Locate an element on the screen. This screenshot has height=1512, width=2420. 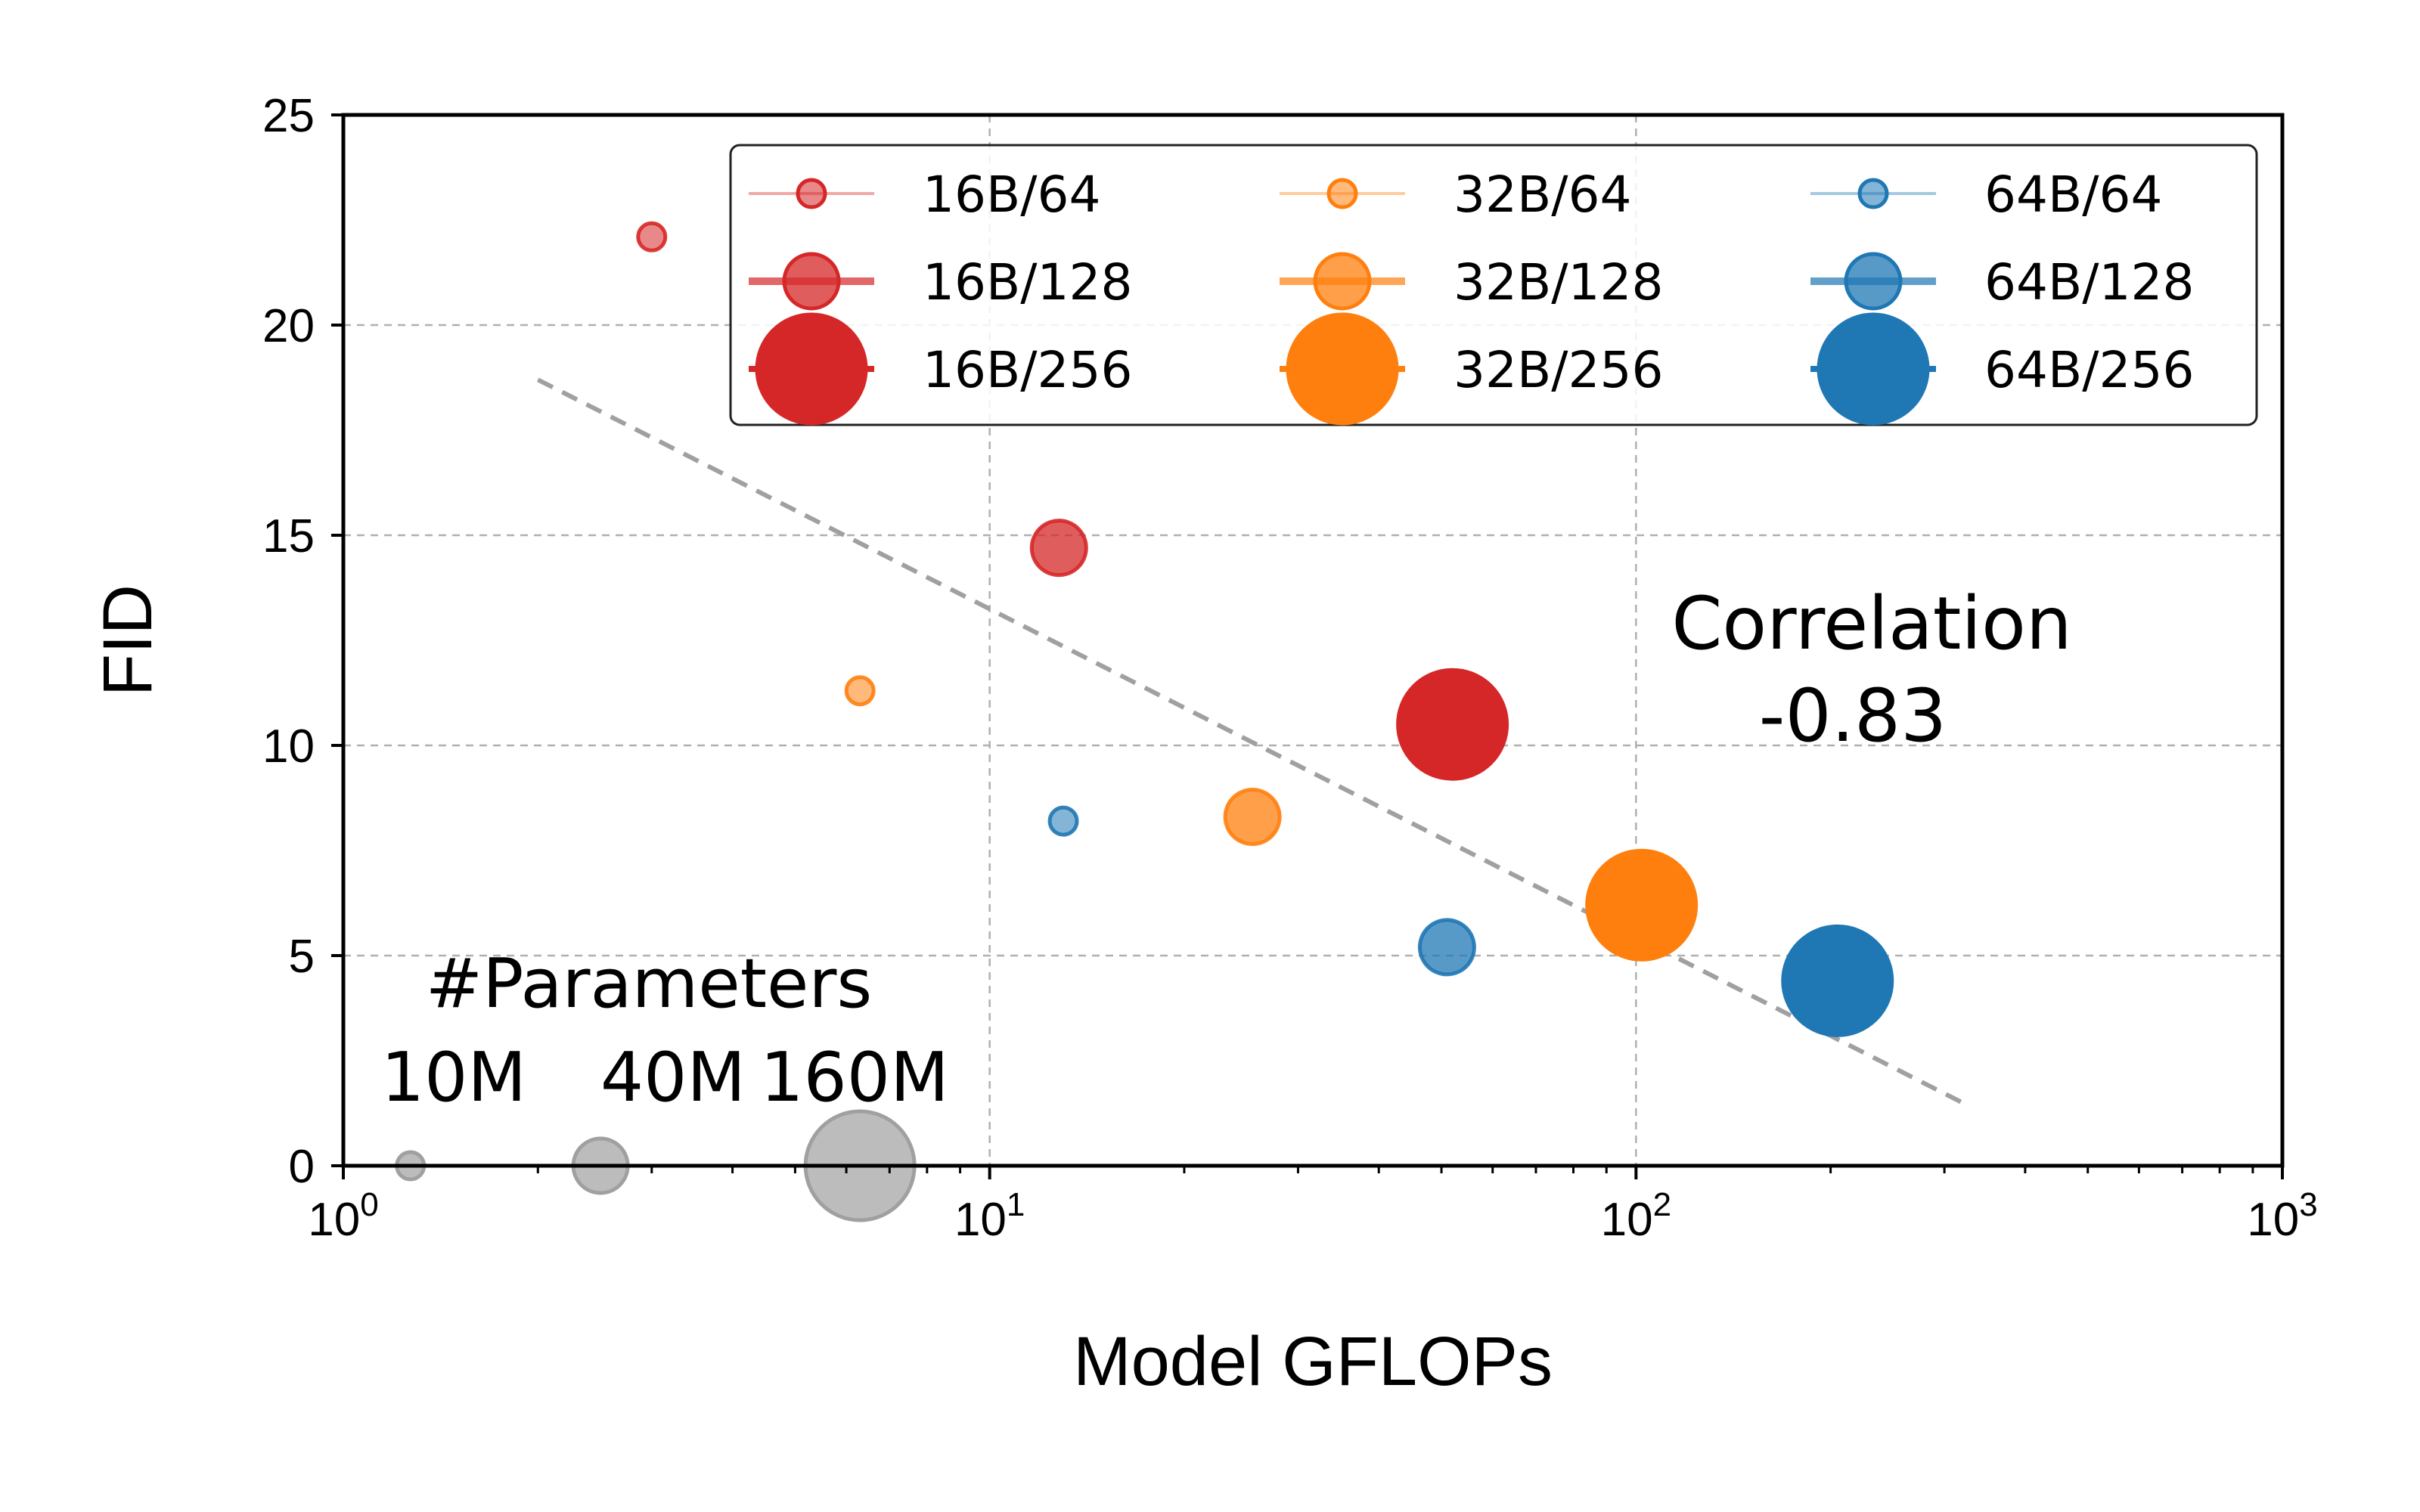
x-tick-exponent: 0 is located at coordinates (369, 1204).